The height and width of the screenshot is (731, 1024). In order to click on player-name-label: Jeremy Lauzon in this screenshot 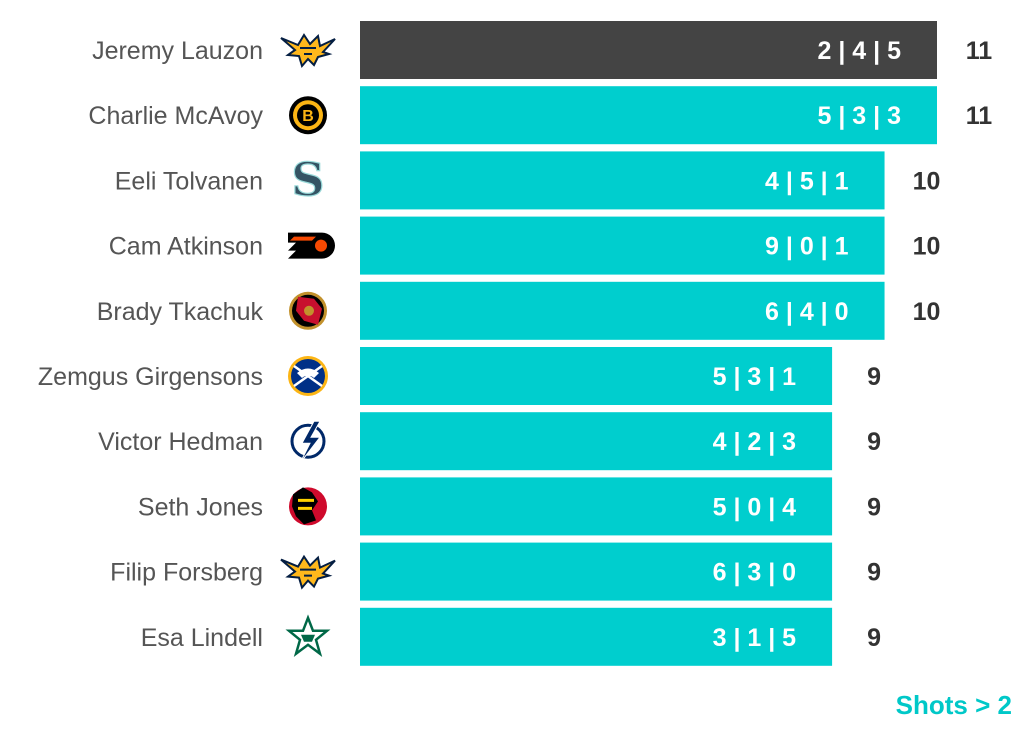, I will do `click(177, 51)`.